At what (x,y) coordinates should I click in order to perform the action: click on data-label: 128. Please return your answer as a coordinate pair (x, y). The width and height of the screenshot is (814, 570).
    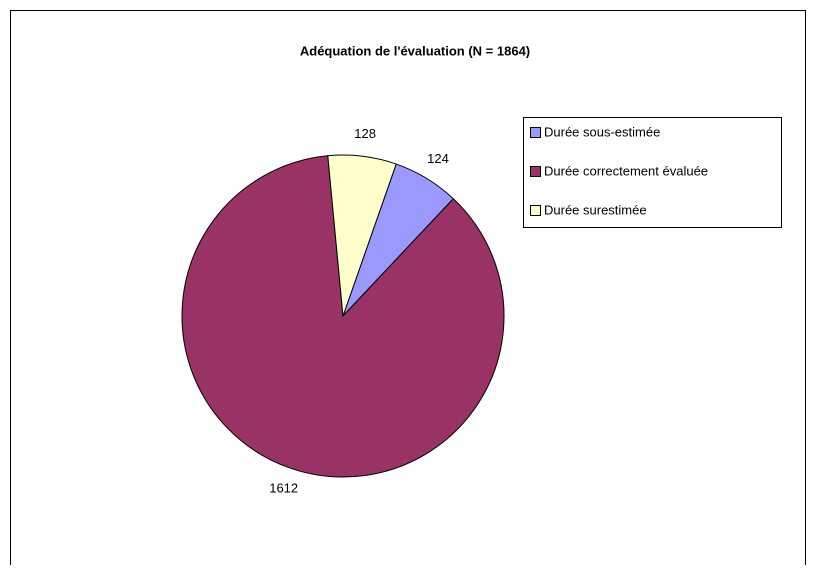
    Looking at the image, I should click on (365, 133).